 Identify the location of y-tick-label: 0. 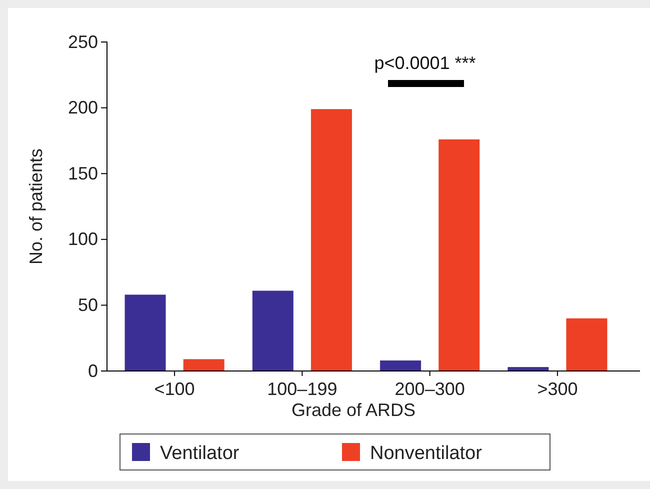
(93, 370).